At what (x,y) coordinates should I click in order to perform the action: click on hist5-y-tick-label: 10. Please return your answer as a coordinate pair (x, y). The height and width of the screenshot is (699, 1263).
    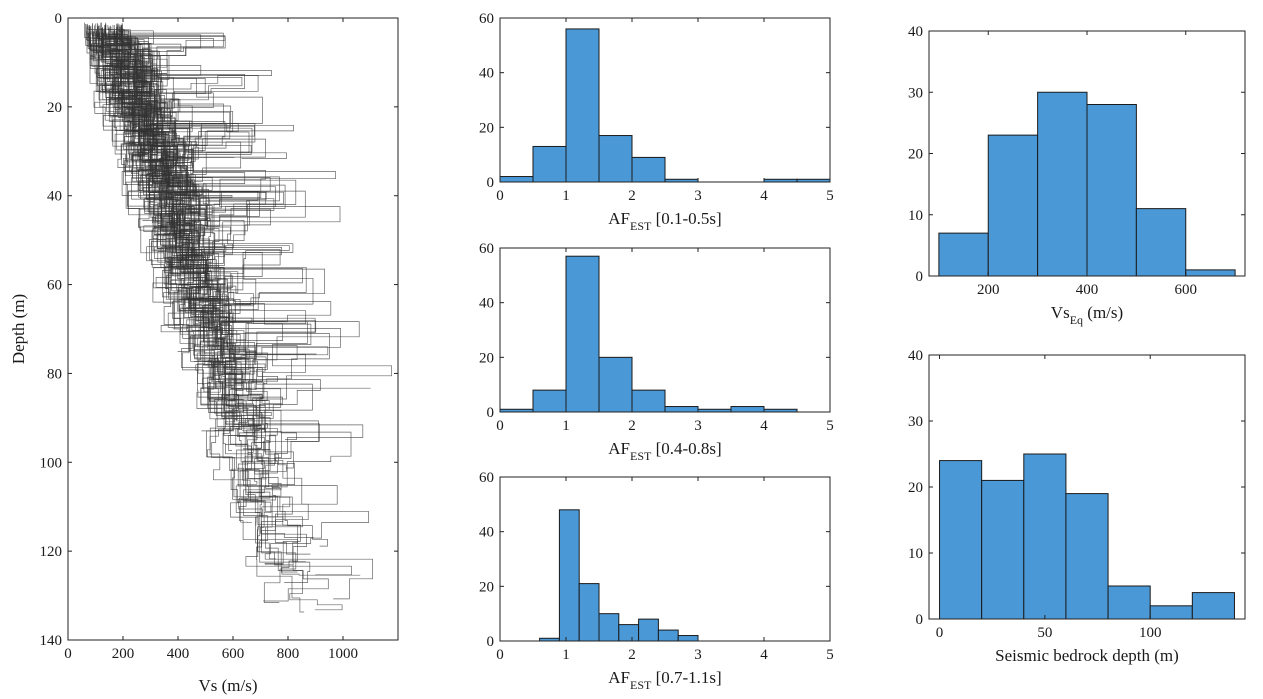
    Looking at the image, I should click on (915, 554).